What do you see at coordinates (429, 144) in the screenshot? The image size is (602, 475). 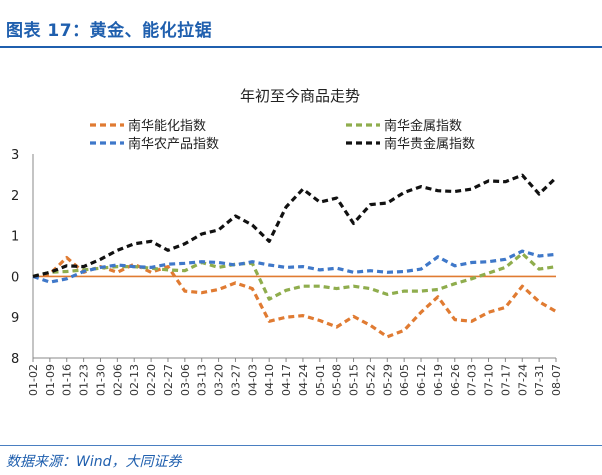 I see `legend-label: 南华贵金属指数` at bounding box center [429, 144].